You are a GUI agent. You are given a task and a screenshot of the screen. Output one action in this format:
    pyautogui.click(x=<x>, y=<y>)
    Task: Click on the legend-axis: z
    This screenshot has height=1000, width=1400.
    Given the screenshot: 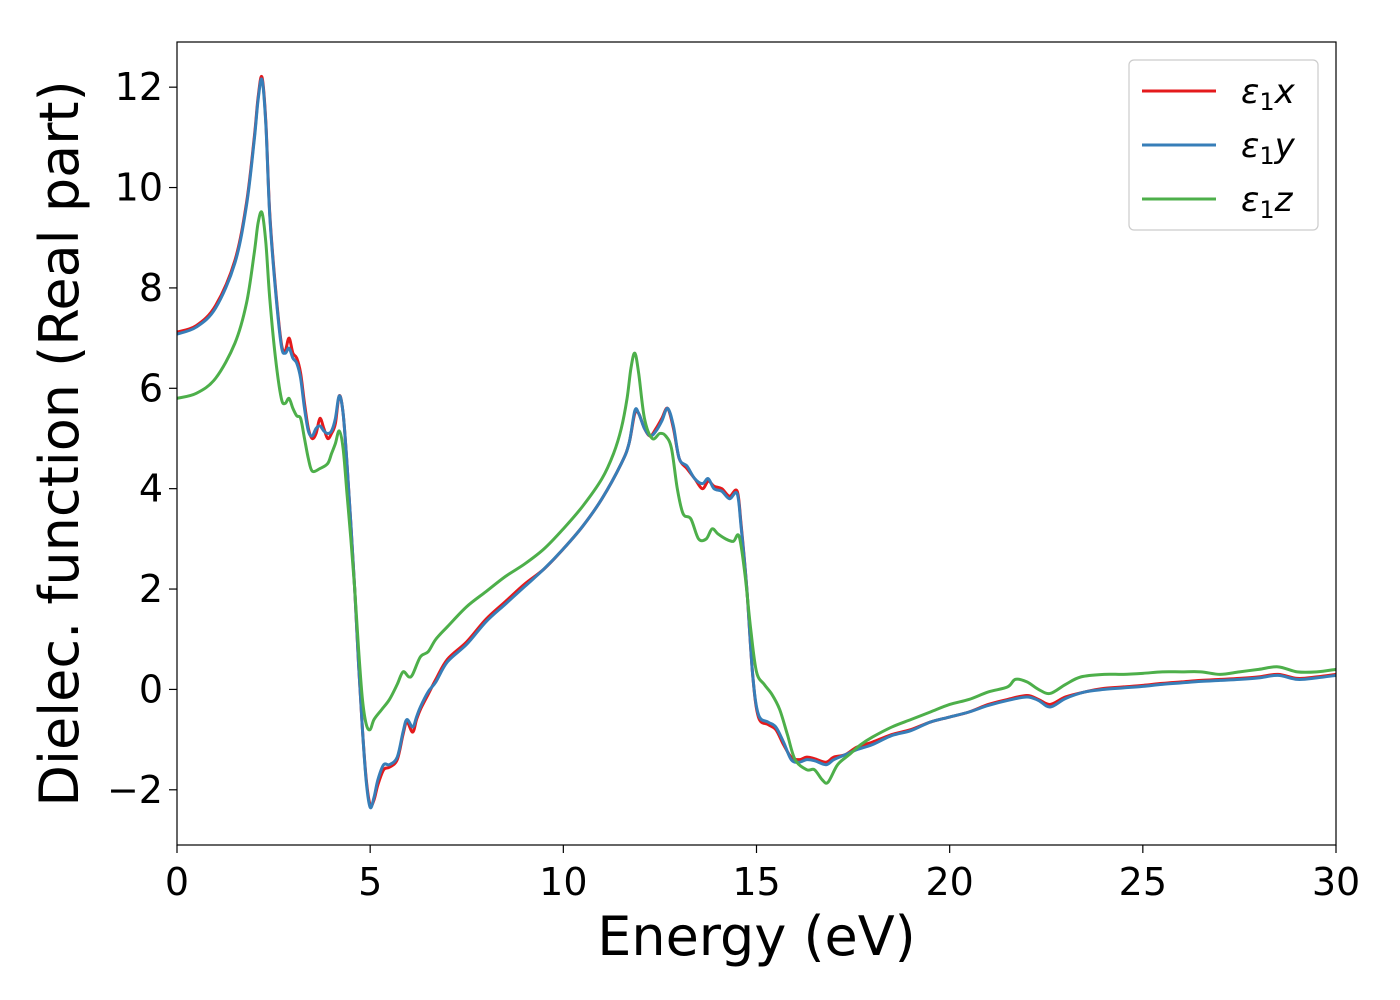 What is the action you would take?
    pyautogui.click(x=1284, y=200)
    